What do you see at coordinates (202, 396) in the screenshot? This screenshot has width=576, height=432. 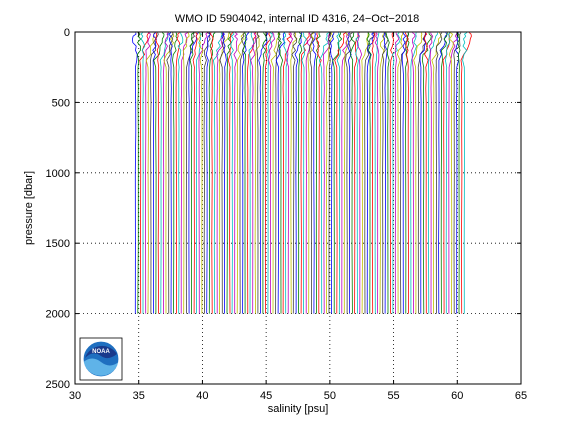 I see `x-tick-label: 40` at bounding box center [202, 396].